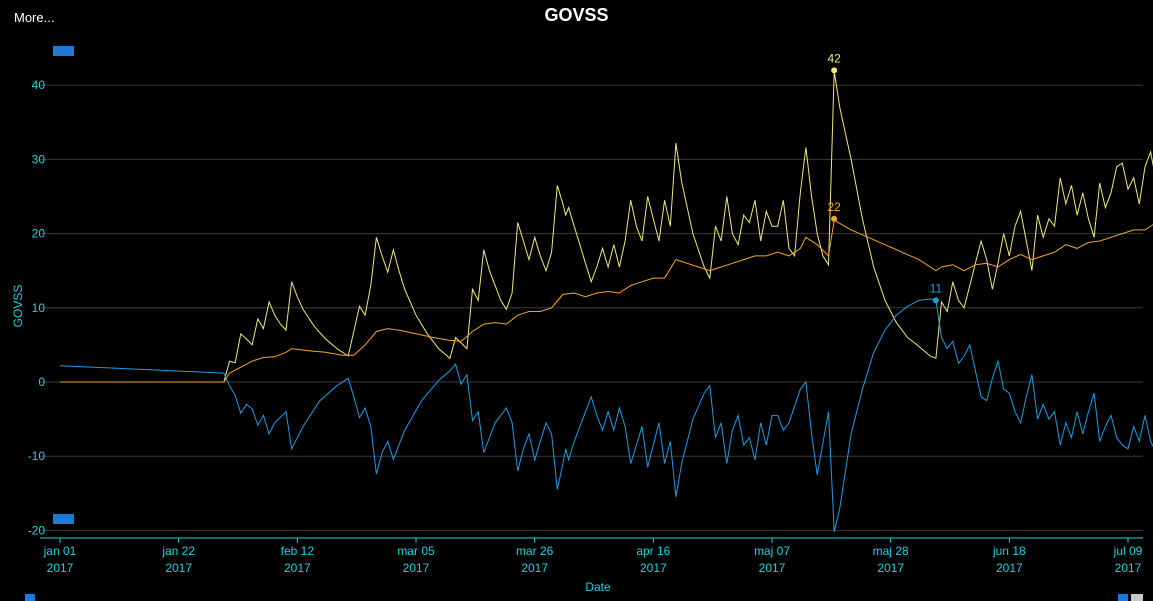  What do you see at coordinates (41, 382) in the screenshot?
I see `y-tick-label: 0` at bounding box center [41, 382].